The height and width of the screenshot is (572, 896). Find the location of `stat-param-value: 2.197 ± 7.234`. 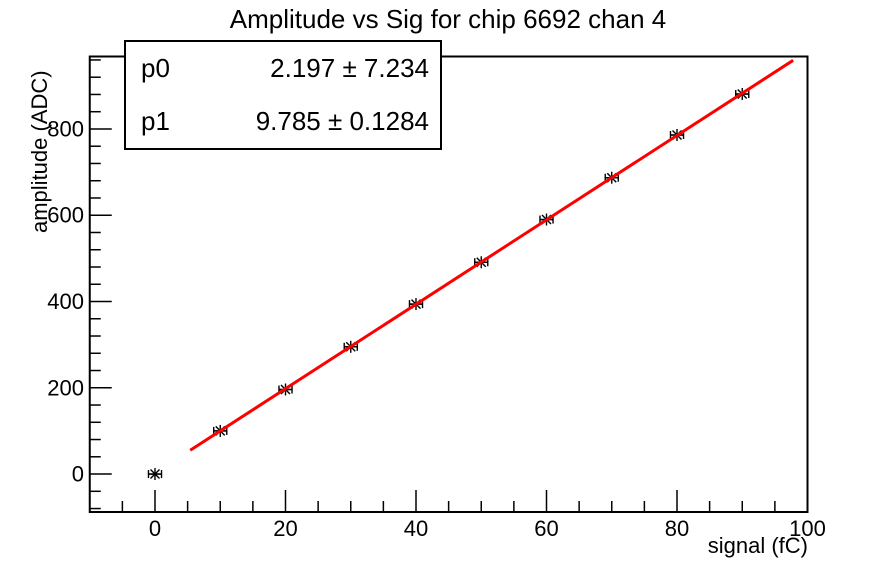

stat-param-value: 2.197 ± 7.234 is located at coordinates (349, 68).